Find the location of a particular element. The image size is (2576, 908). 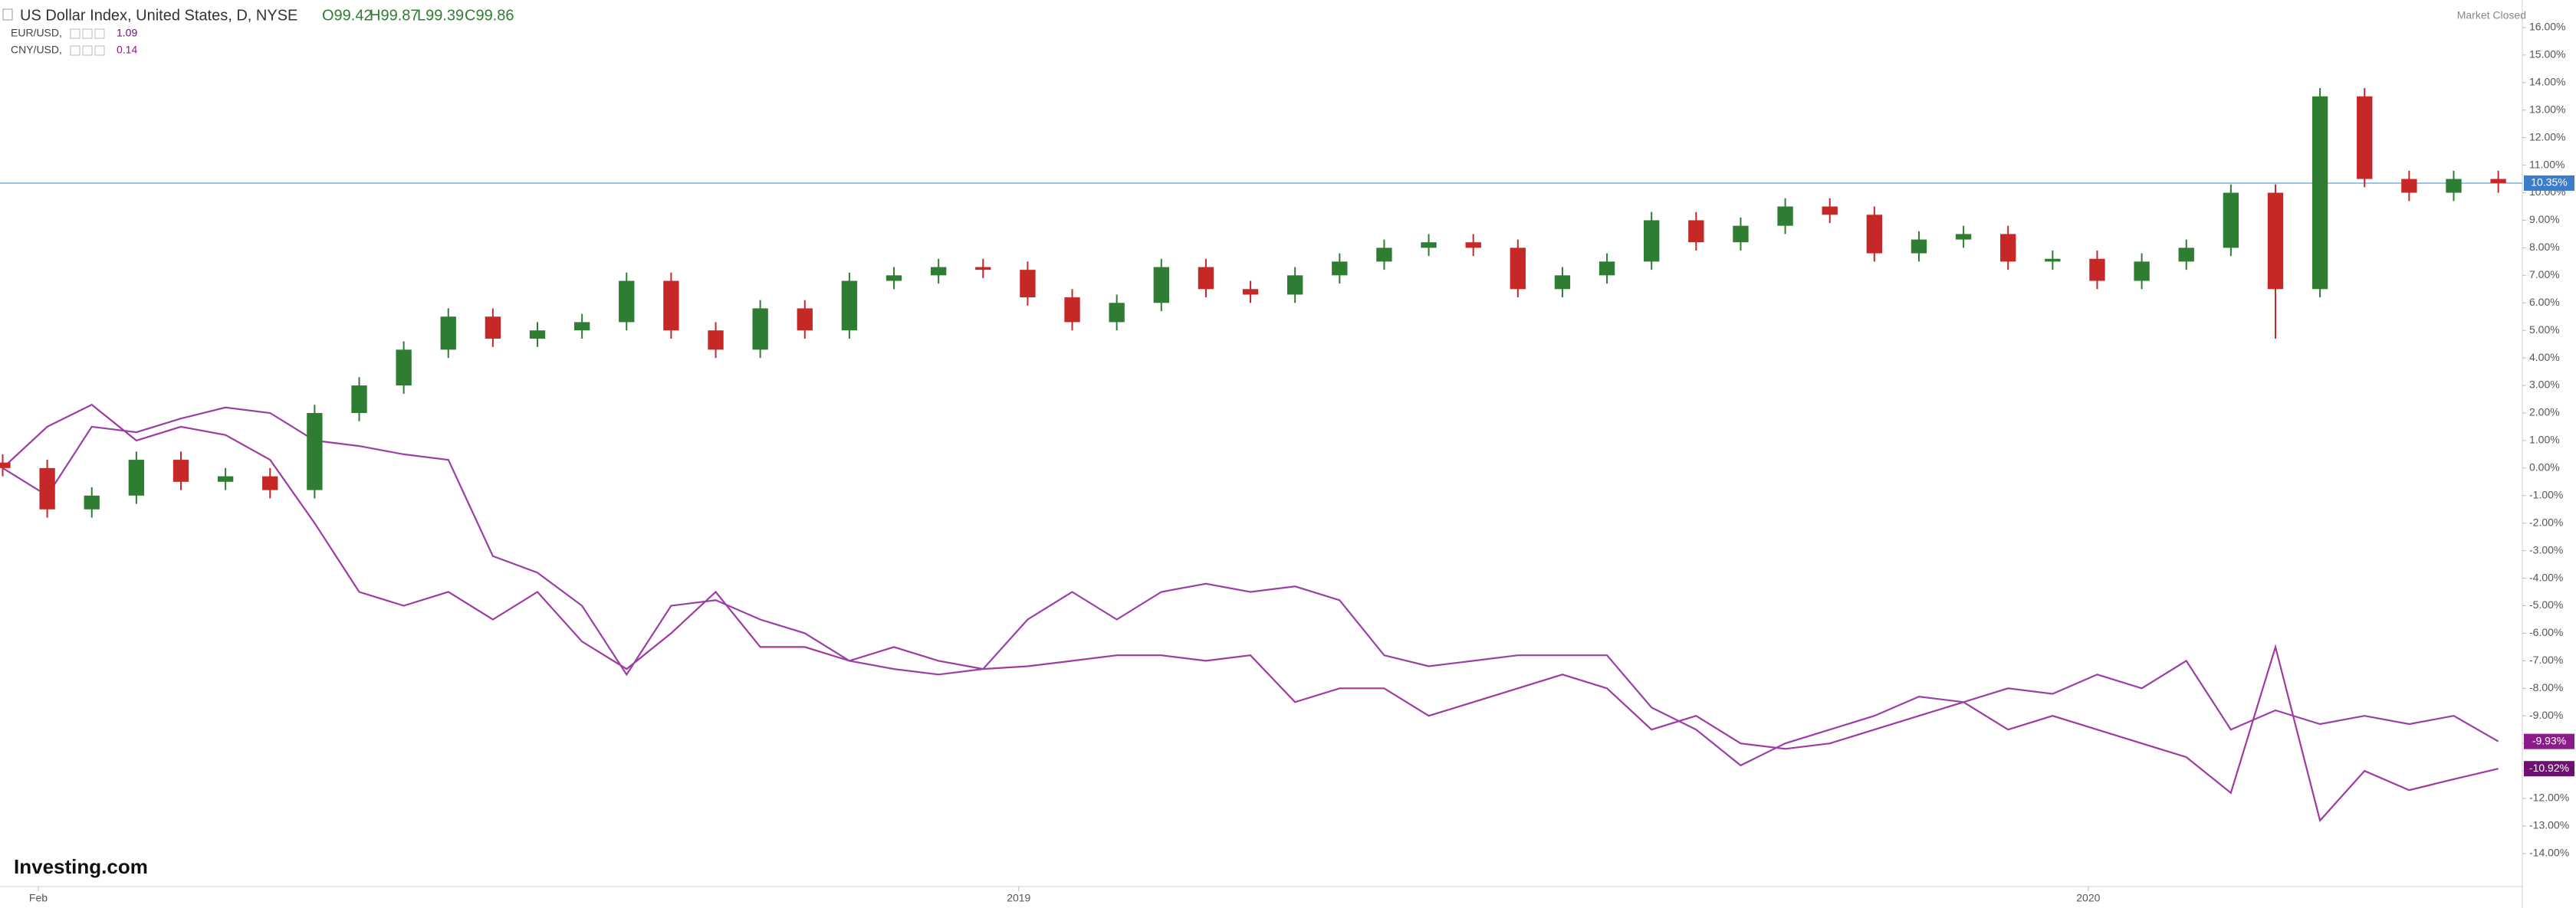

y-tick-label: 9.00% is located at coordinates (2545, 219).